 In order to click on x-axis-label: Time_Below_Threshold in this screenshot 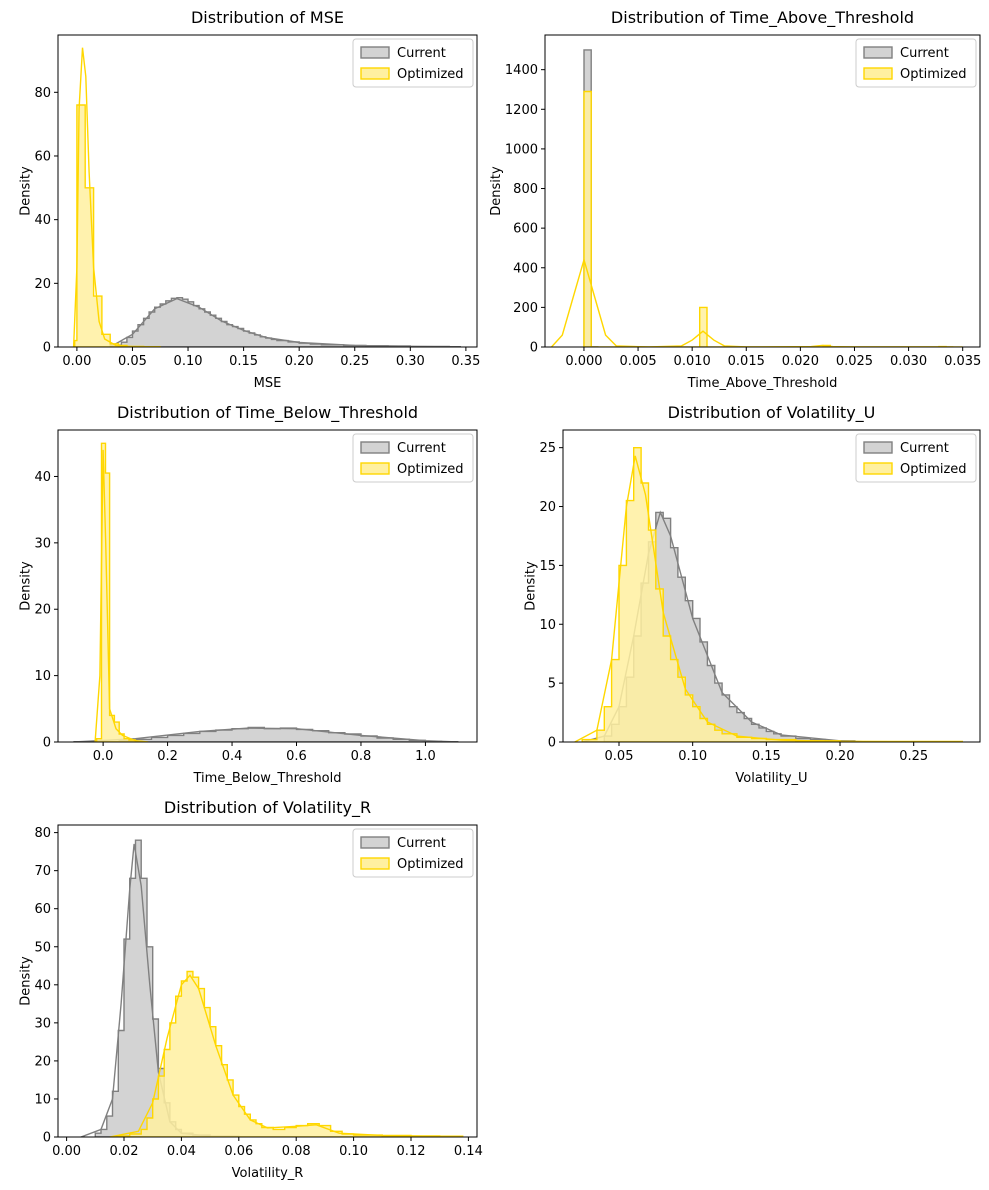, I will do `click(267, 778)`.